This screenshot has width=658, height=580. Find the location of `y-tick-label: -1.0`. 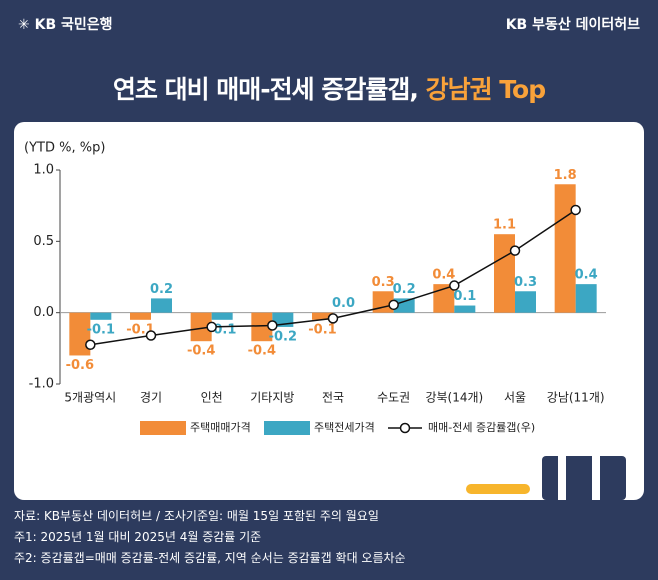

y-tick-label: -1.0 is located at coordinates (41, 384).